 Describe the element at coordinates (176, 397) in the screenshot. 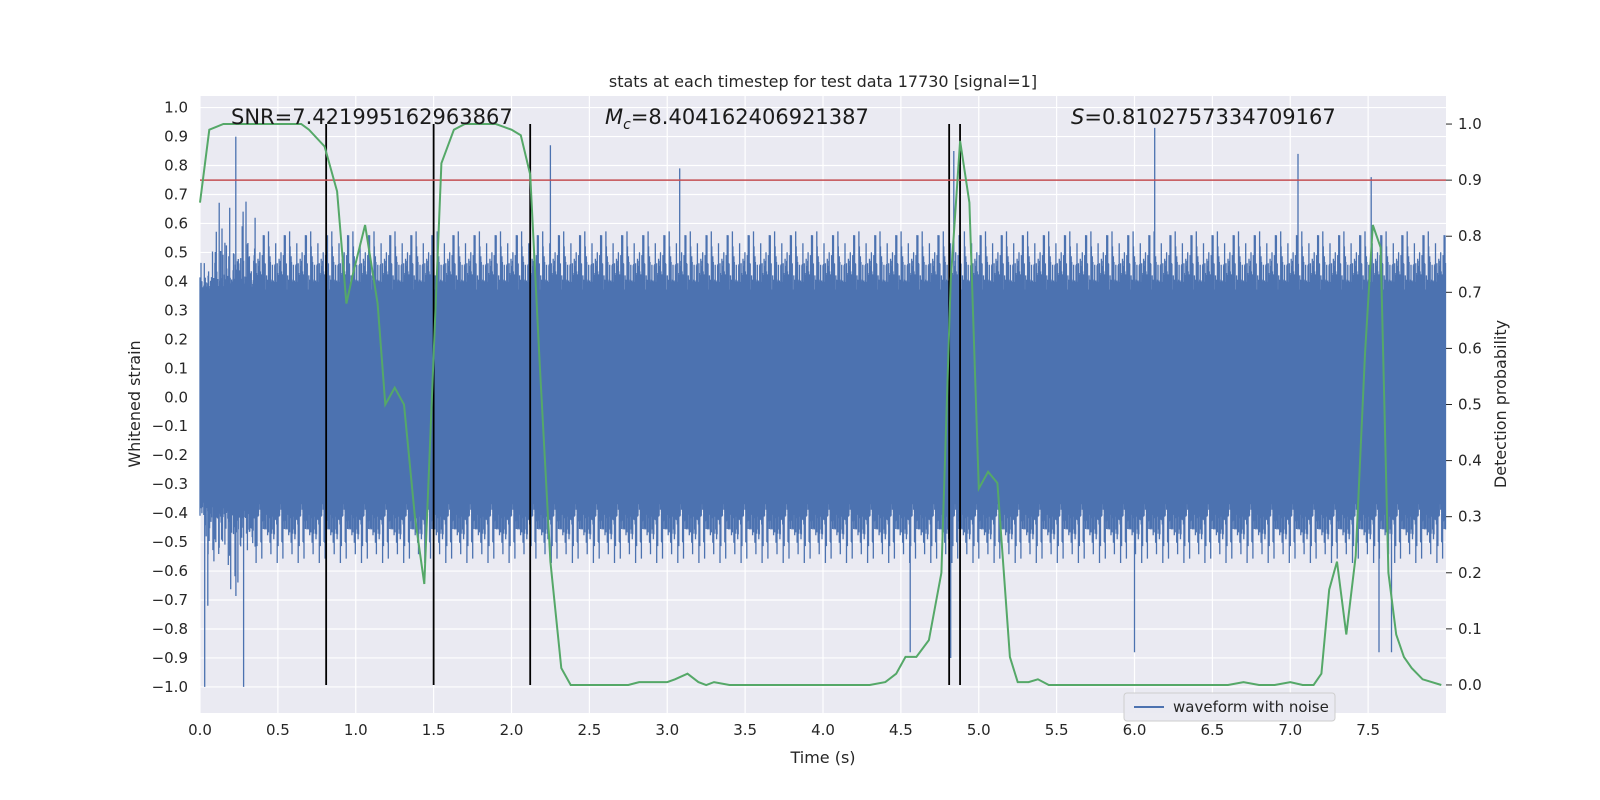

I see `y-left-tick-label: 0.0` at that location.